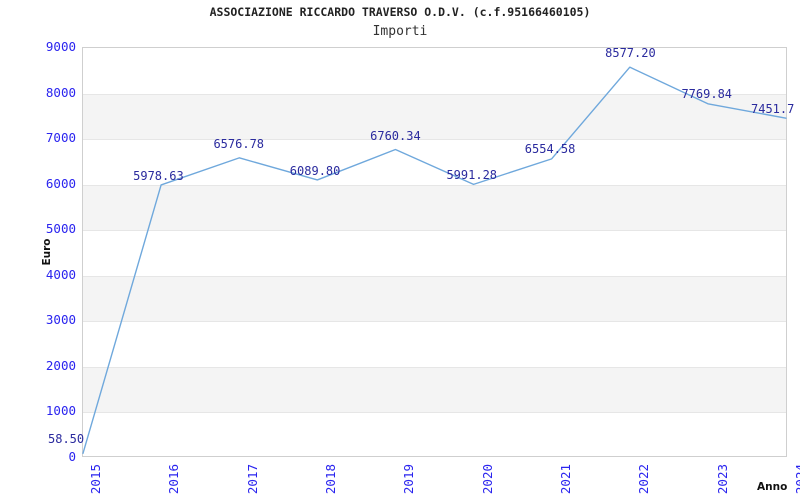 This screenshot has height=500, width=800. I want to click on y-tick-label: 6000, so click(60, 183).